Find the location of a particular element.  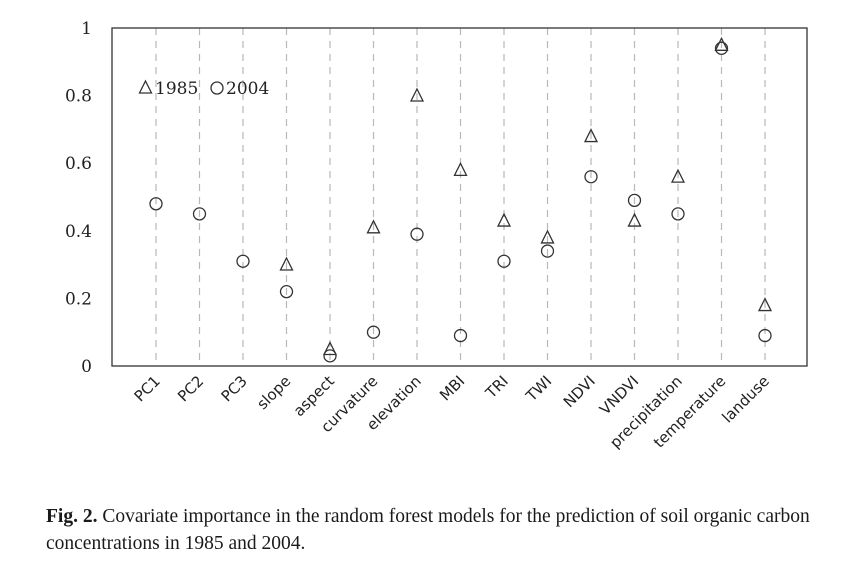

legend-triangle-marker is located at coordinates (145, 86).